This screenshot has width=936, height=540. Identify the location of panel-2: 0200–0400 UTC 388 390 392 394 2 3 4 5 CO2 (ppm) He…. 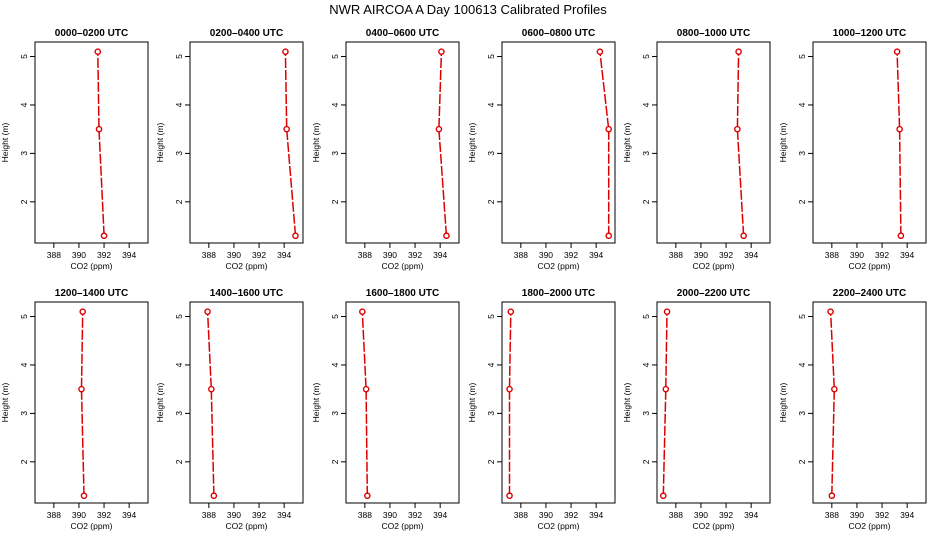
(229, 149).